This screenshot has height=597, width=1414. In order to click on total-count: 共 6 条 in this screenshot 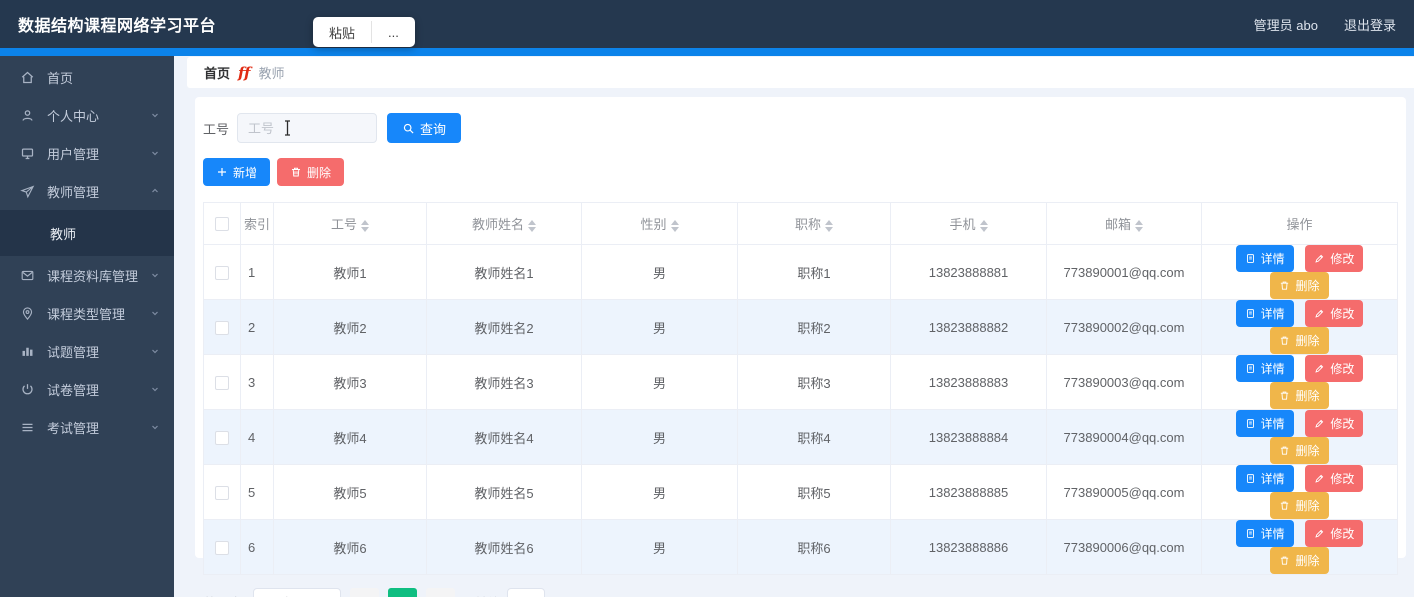, I will do `click(223, 595)`.